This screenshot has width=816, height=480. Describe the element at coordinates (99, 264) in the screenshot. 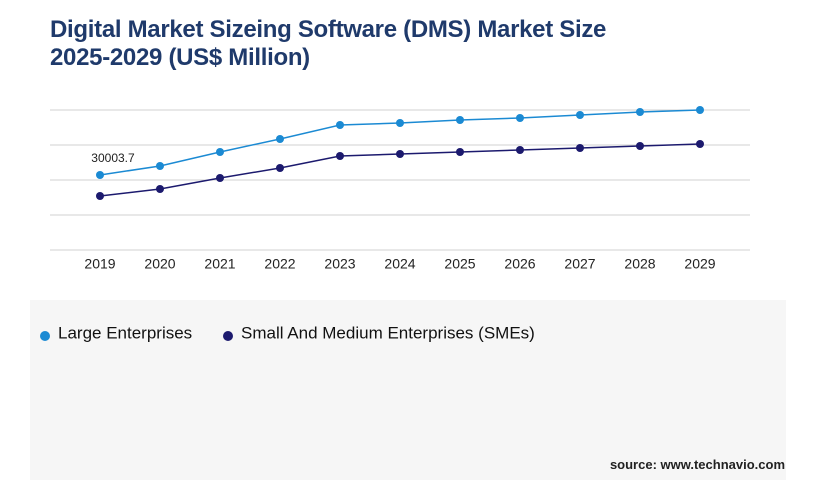

I see `x-tick-label: 2019` at that location.